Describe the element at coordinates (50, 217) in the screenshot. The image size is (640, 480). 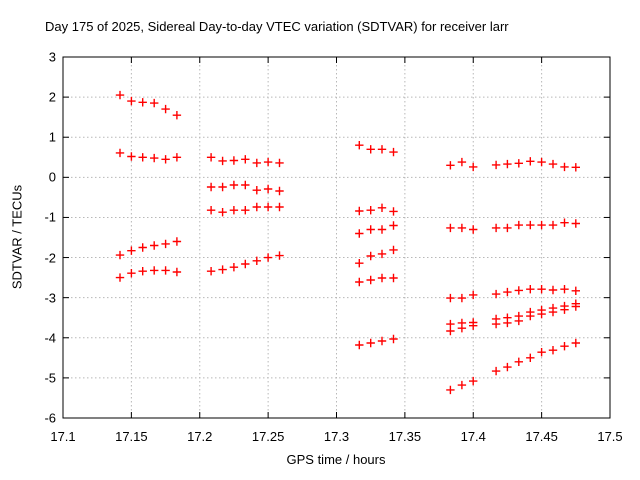
I see `y-tick-label: -1` at that location.